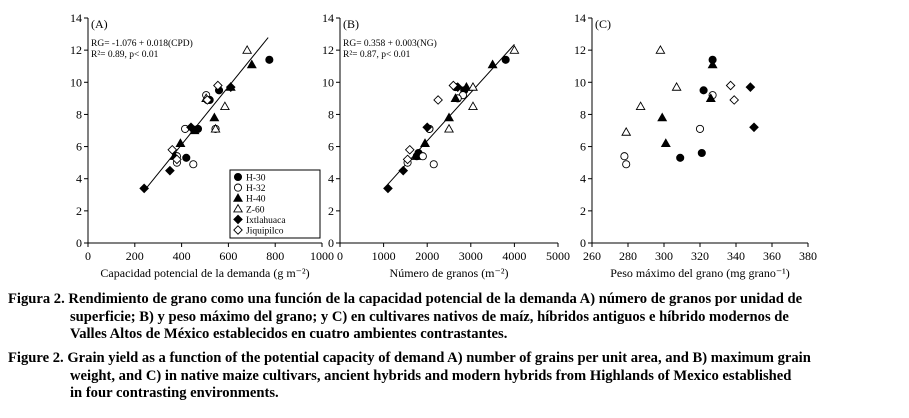  Describe the element at coordinates (142, 43) in the screenshot. I see `regression-annotation: RG= -1.076 + 0.018(CPD)` at that location.